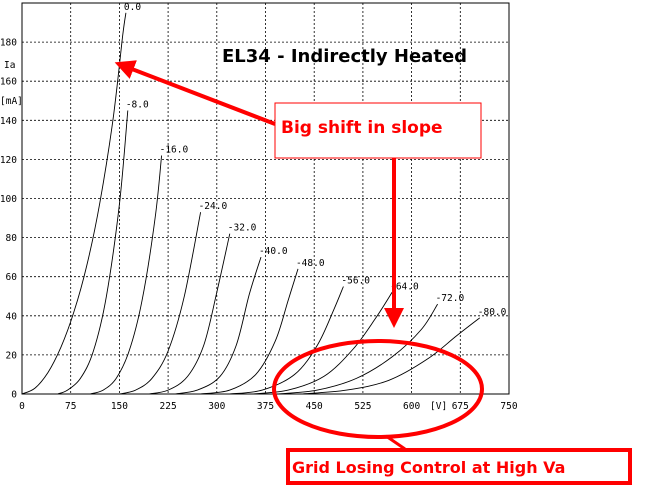 This screenshot has height=491, width=666. What do you see at coordinates (344, 56) in the screenshot?
I see `chart-title: EL34 - Indirectly Heated` at bounding box center [344, 56].